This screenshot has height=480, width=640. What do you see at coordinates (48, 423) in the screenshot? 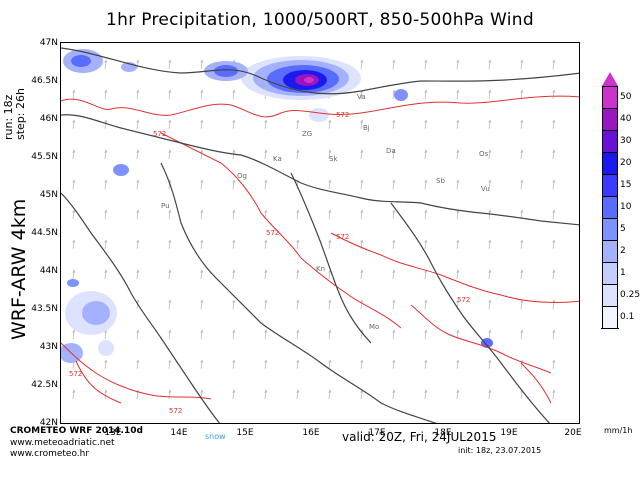
I see `lat-label-42: 42N` at bounding box center [48, 423].